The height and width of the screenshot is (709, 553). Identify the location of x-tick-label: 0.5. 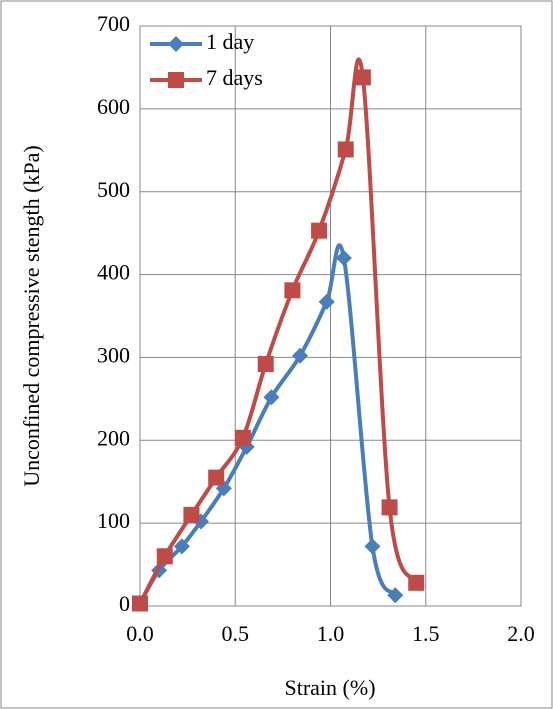
(236, 633).